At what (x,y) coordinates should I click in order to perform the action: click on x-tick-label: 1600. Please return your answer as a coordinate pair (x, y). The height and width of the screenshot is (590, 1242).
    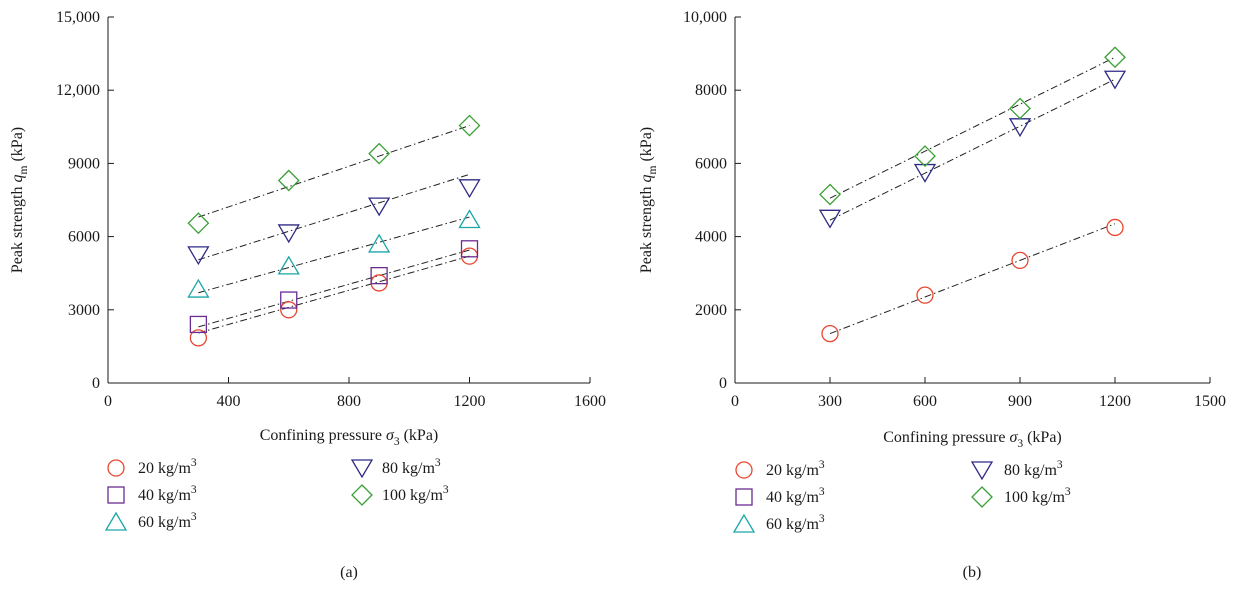
    Looking at the image, I should click on (590, 401).